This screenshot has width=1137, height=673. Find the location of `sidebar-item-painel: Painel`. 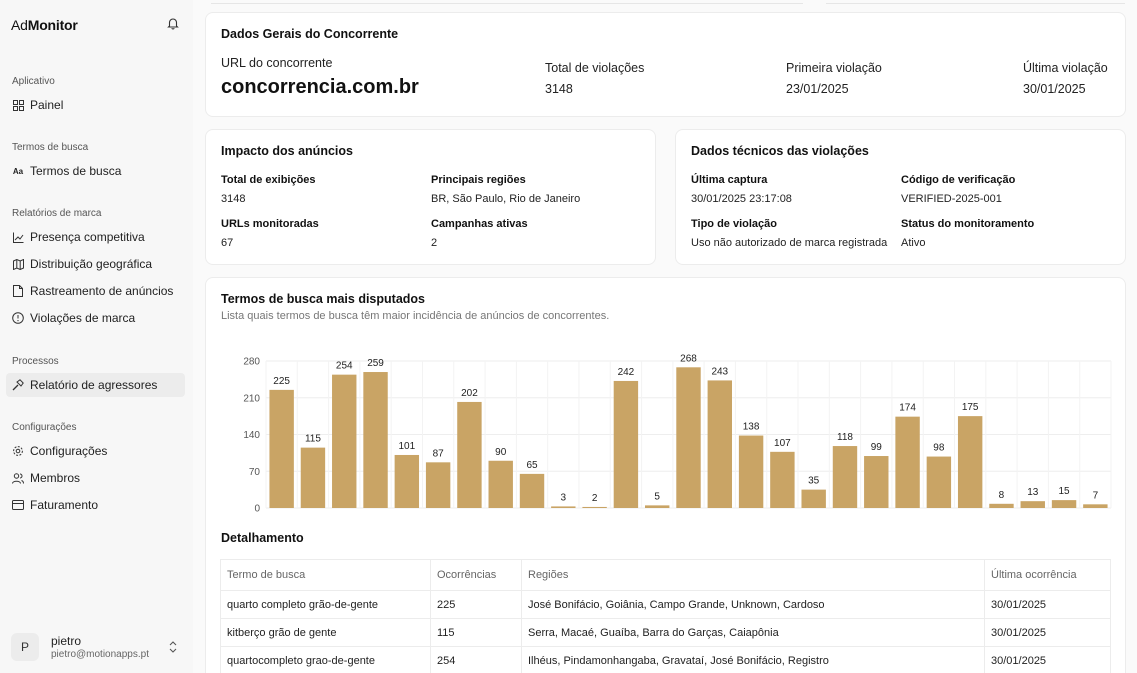

sidebar-item-painel: Painel is located at coordinates (95, 105).